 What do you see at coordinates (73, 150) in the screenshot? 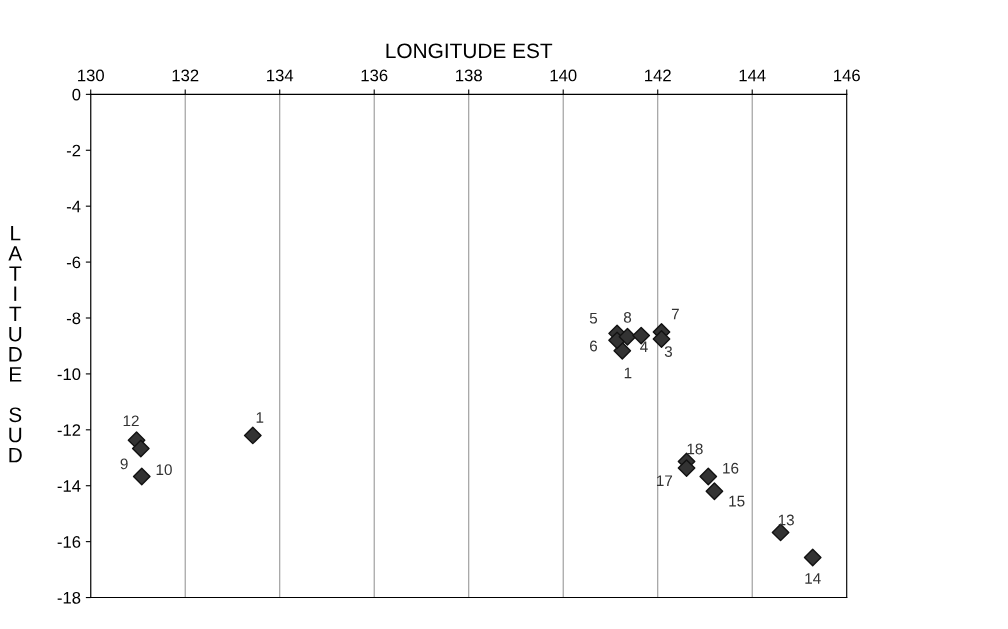
I see `y-tick-label: -2` at bounding box center [73, 150].